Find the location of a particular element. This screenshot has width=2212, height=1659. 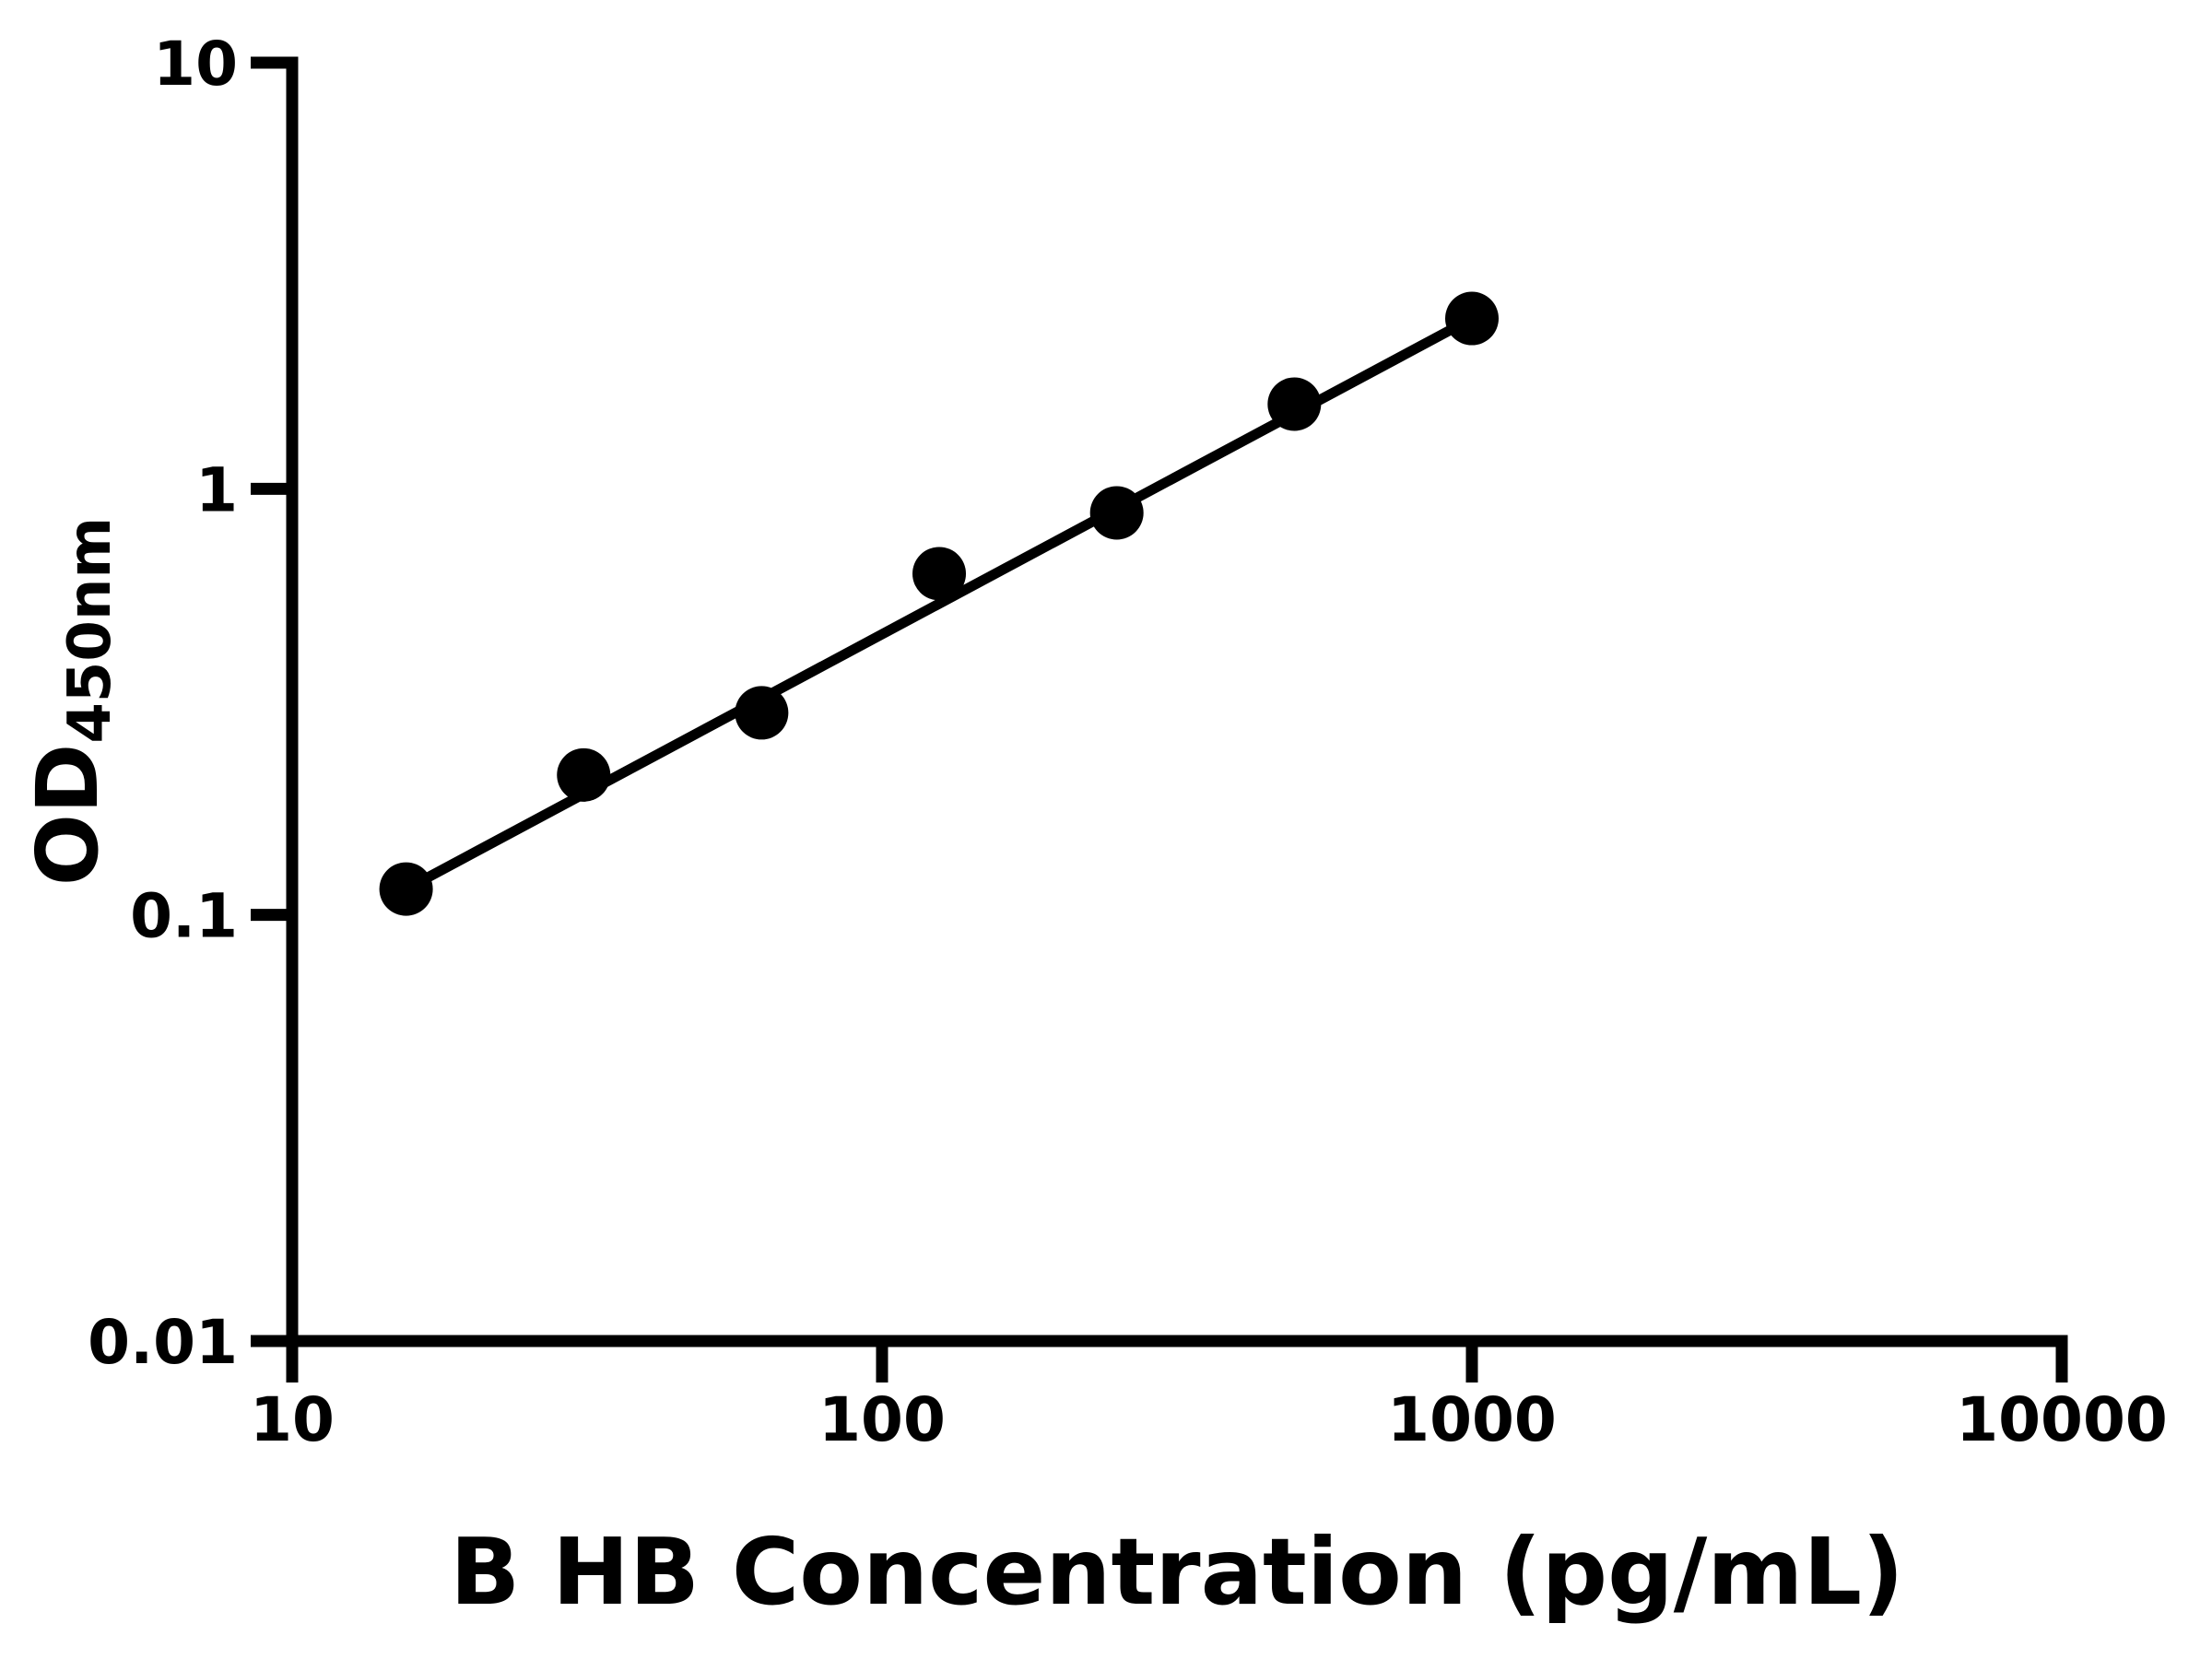

y-tick-label: 0.01 is located at coordinates (163, 1342).